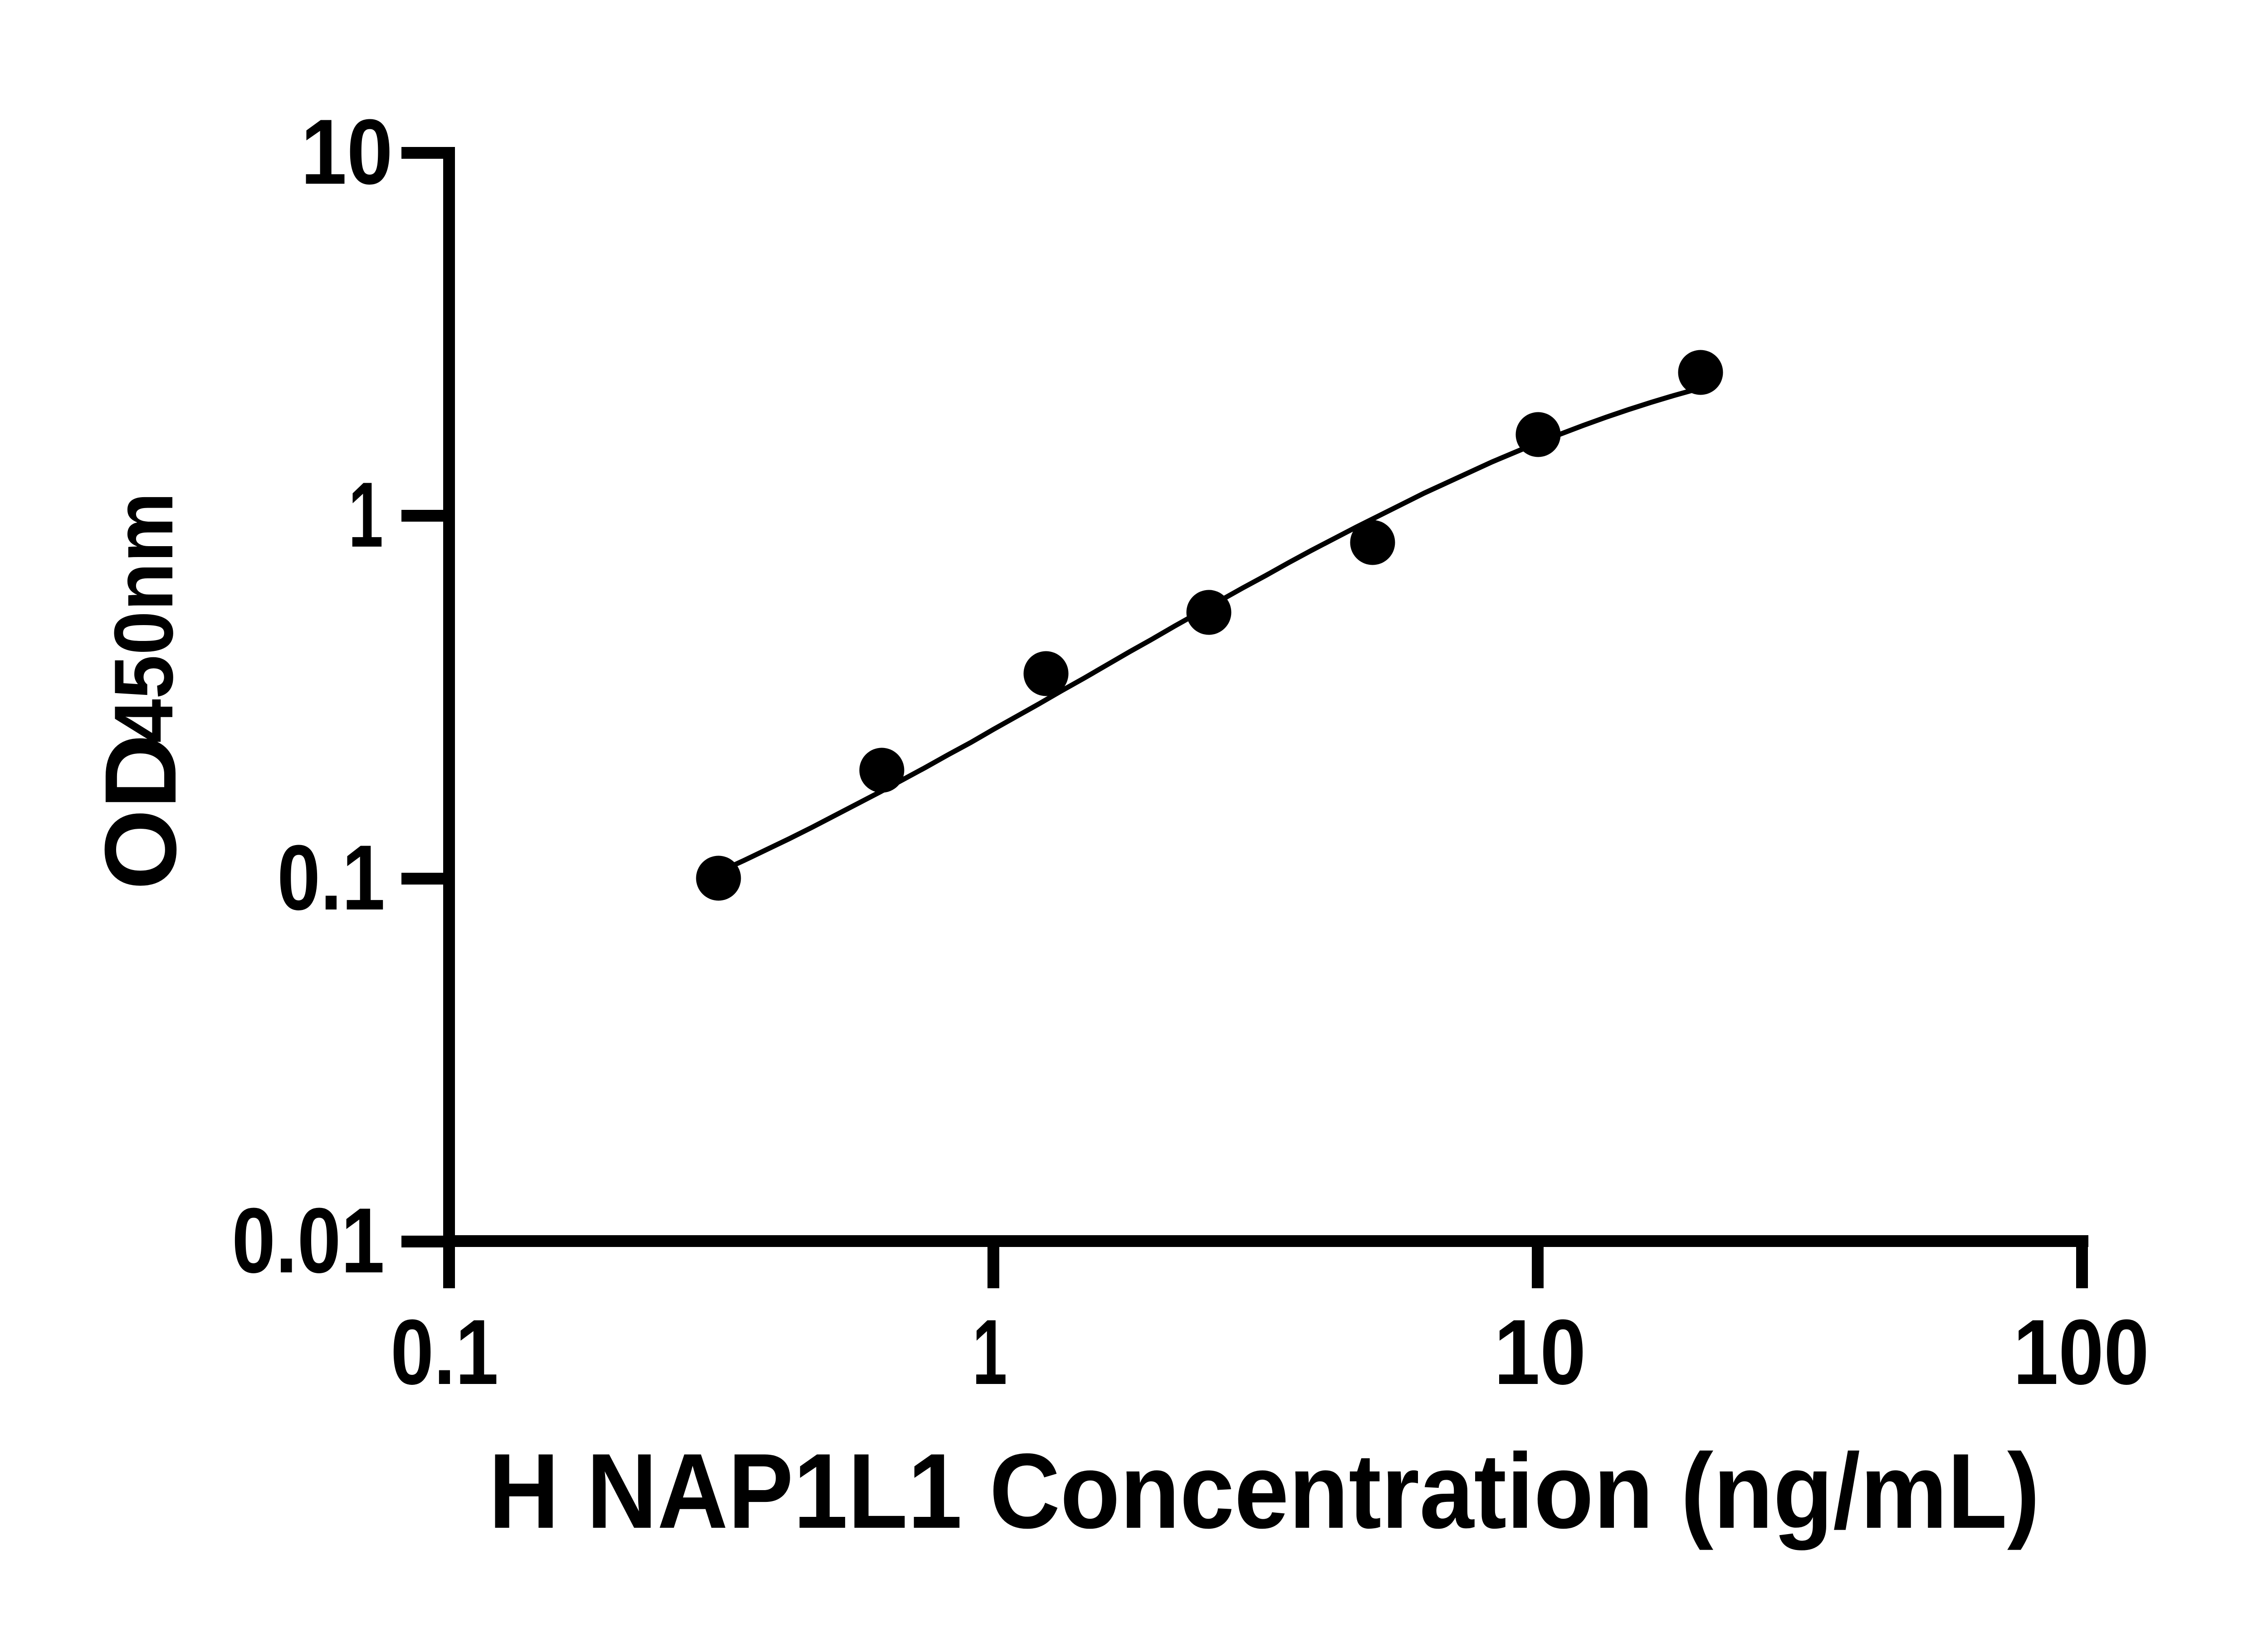 This screenshot has height=1633, width=2268. What do you see at coordinates (140, 812) in the screenshot?
I see `svg-text: OD` at bounding box center [140, 812].